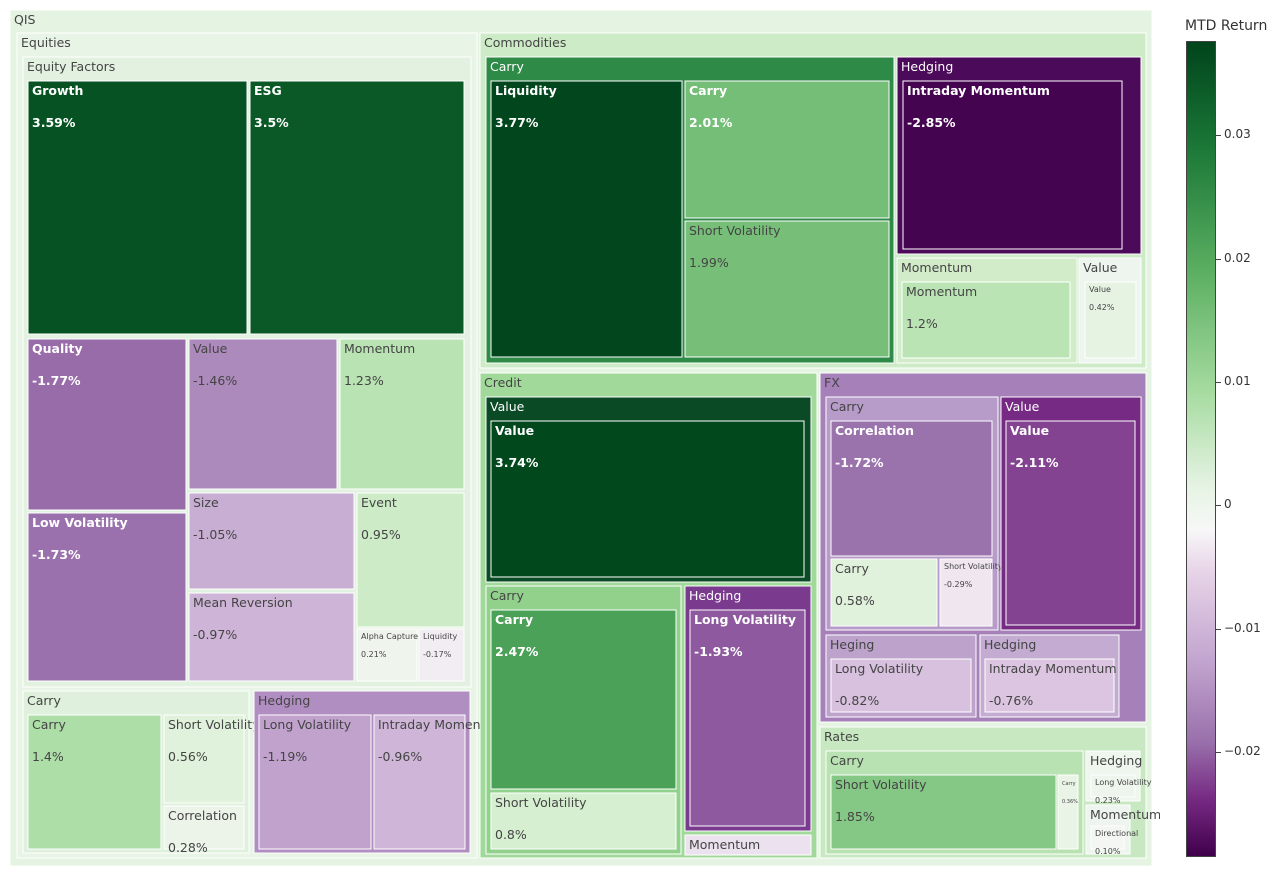 This screenshot has height=877, width=1273. I want to click on label-credit-value: Value, so click(507, 406).